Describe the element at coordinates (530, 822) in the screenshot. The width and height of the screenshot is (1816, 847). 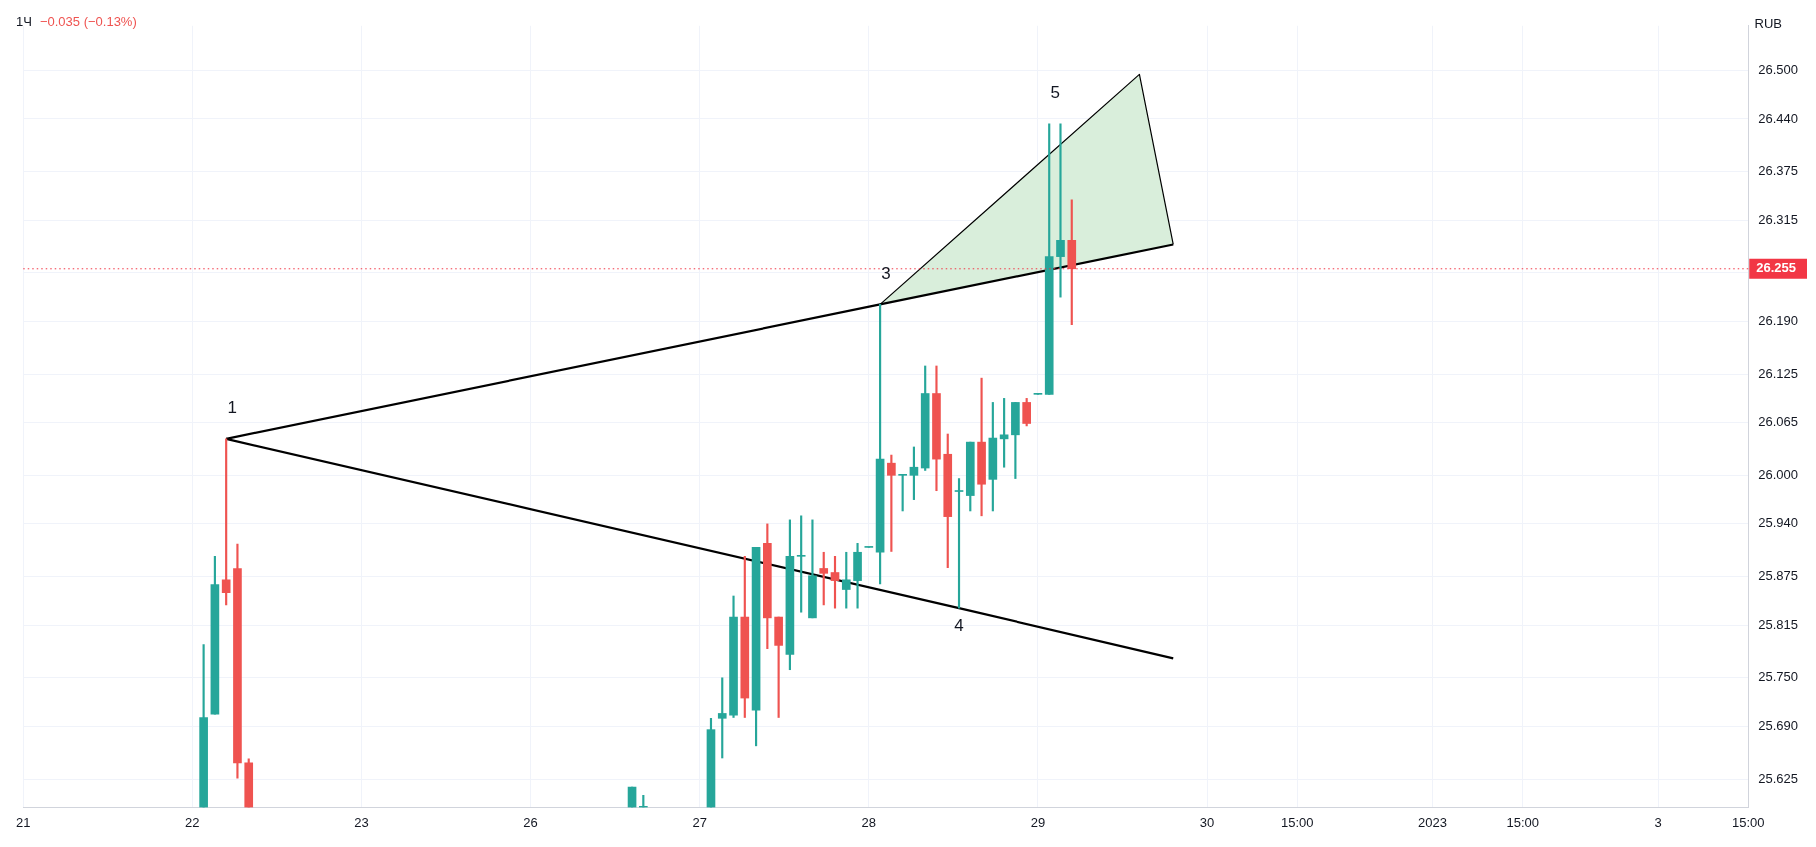
I see `x-tick-label: 26` at that location.